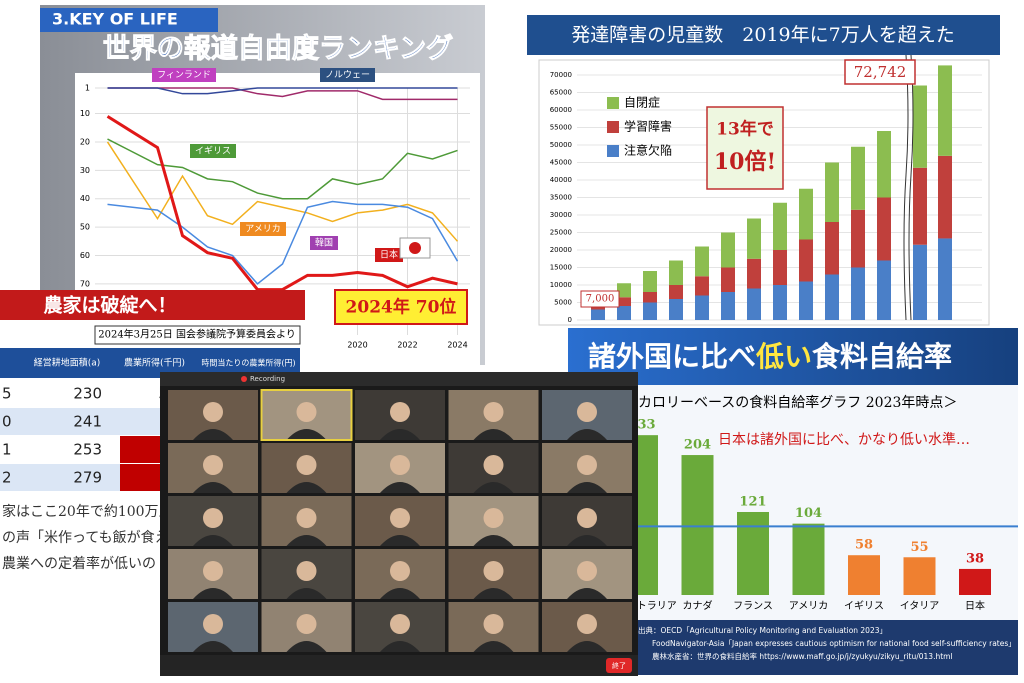 The height and width of the screenshot is (683, 1024). Describe the element at coordinates (563, 303) in the screenshot. I see `y-tick-label: 5000` at that location.